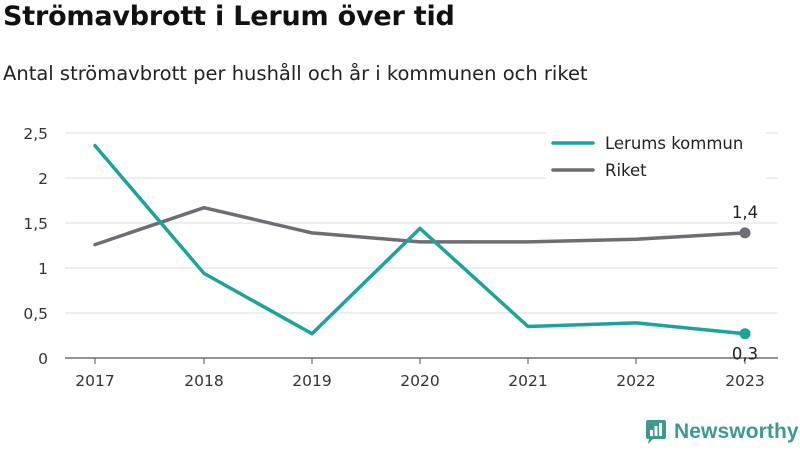 The image size is (800, 450). I want to click on y-tick-label: 0,5, so click(35, 314).